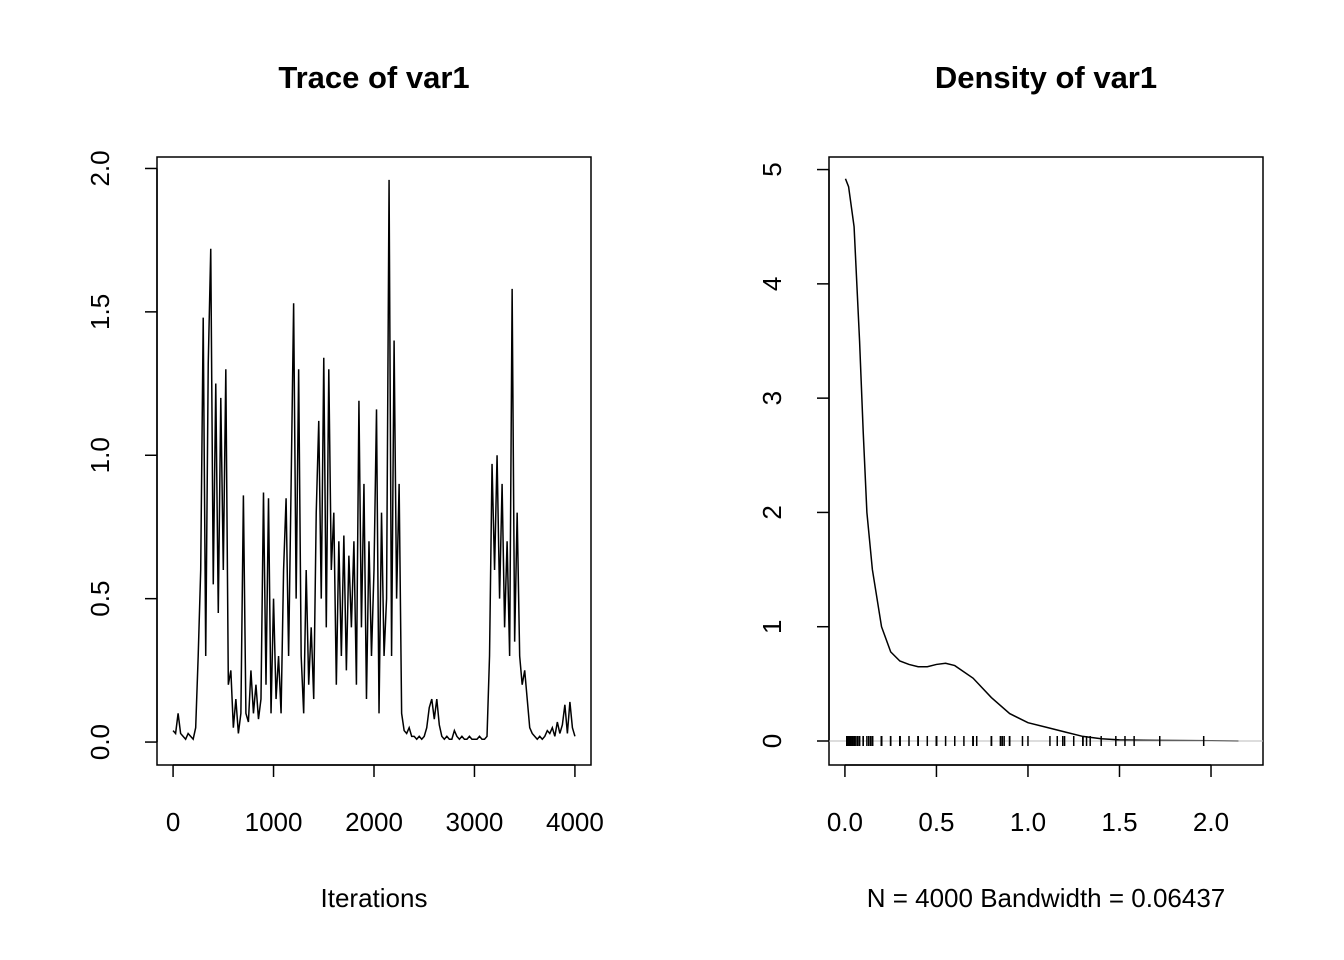  Describe the element at coordinates (772, 398) in the screenshot. I see `y-tick-label: 3` at that location.